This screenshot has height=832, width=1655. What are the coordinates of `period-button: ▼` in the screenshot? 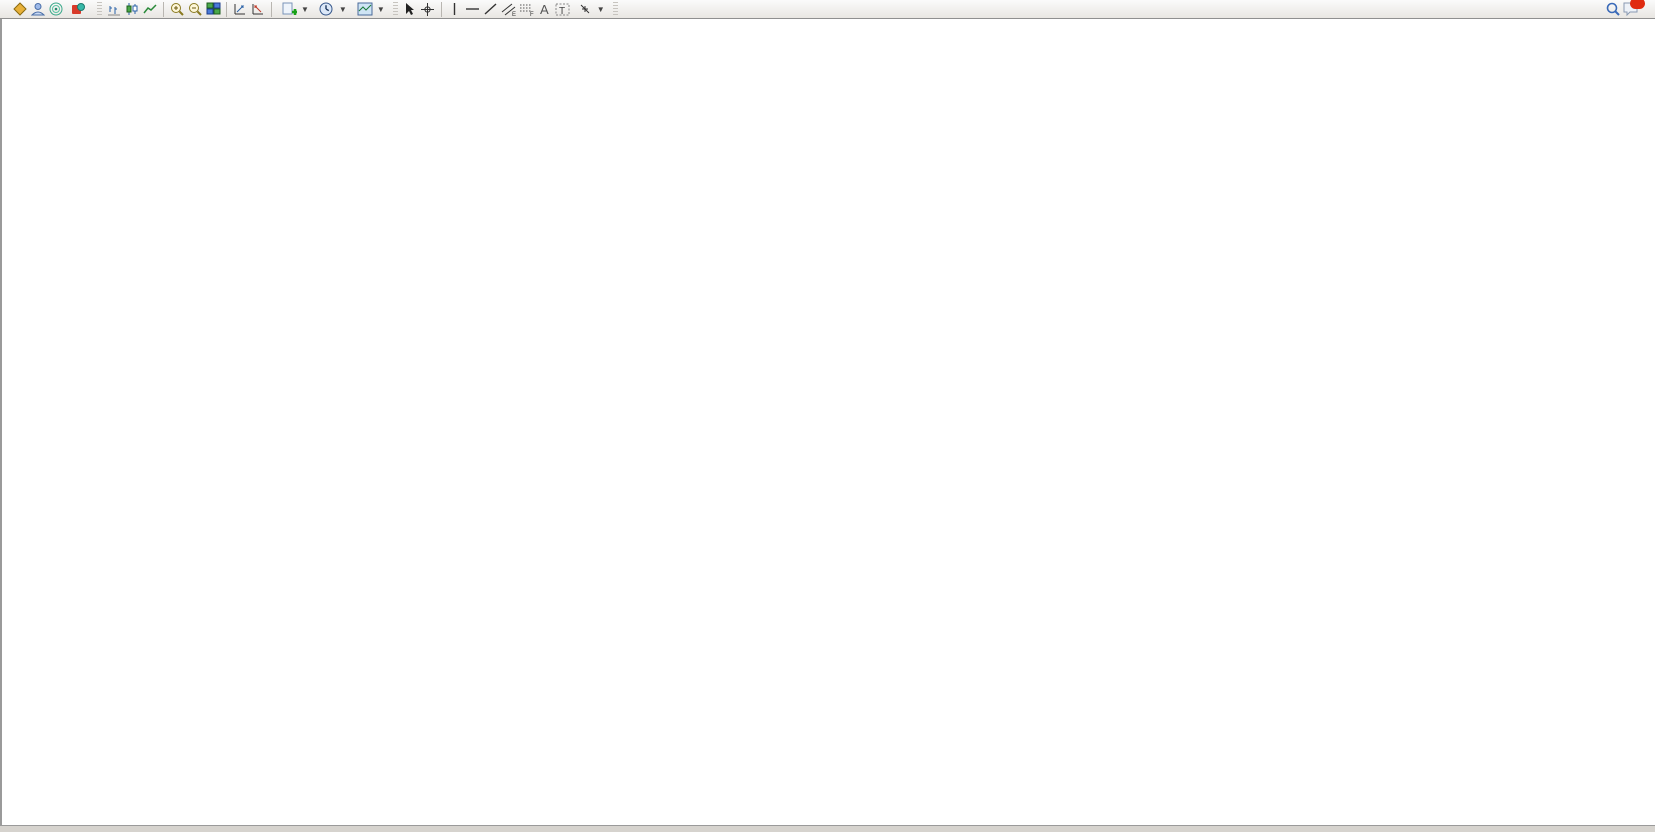 It's located at (333, 9).